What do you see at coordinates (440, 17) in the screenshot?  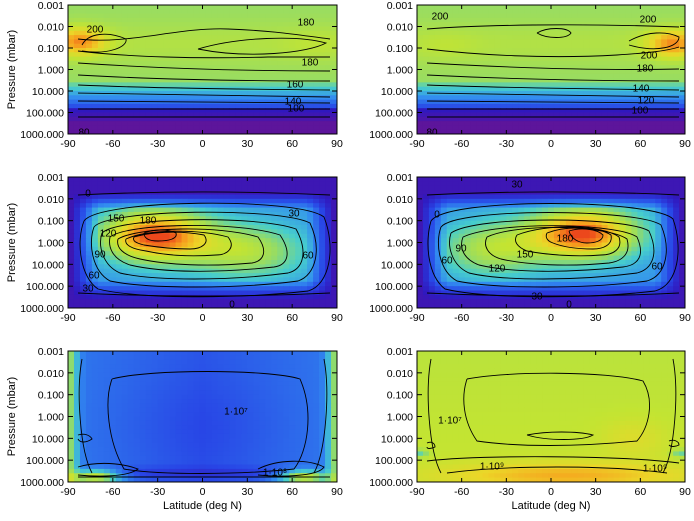 I see `contour-label: 200` at bounding box center [440, 17].